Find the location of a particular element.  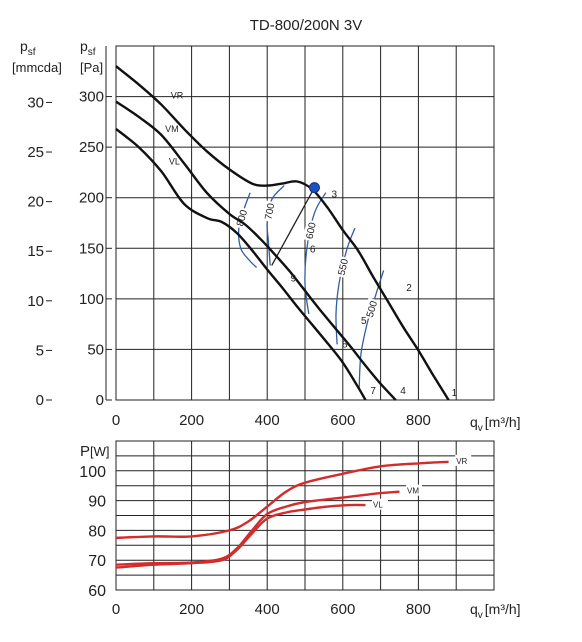

y-tick-label-mmcda: 30 is located at coordinates (35, 102).